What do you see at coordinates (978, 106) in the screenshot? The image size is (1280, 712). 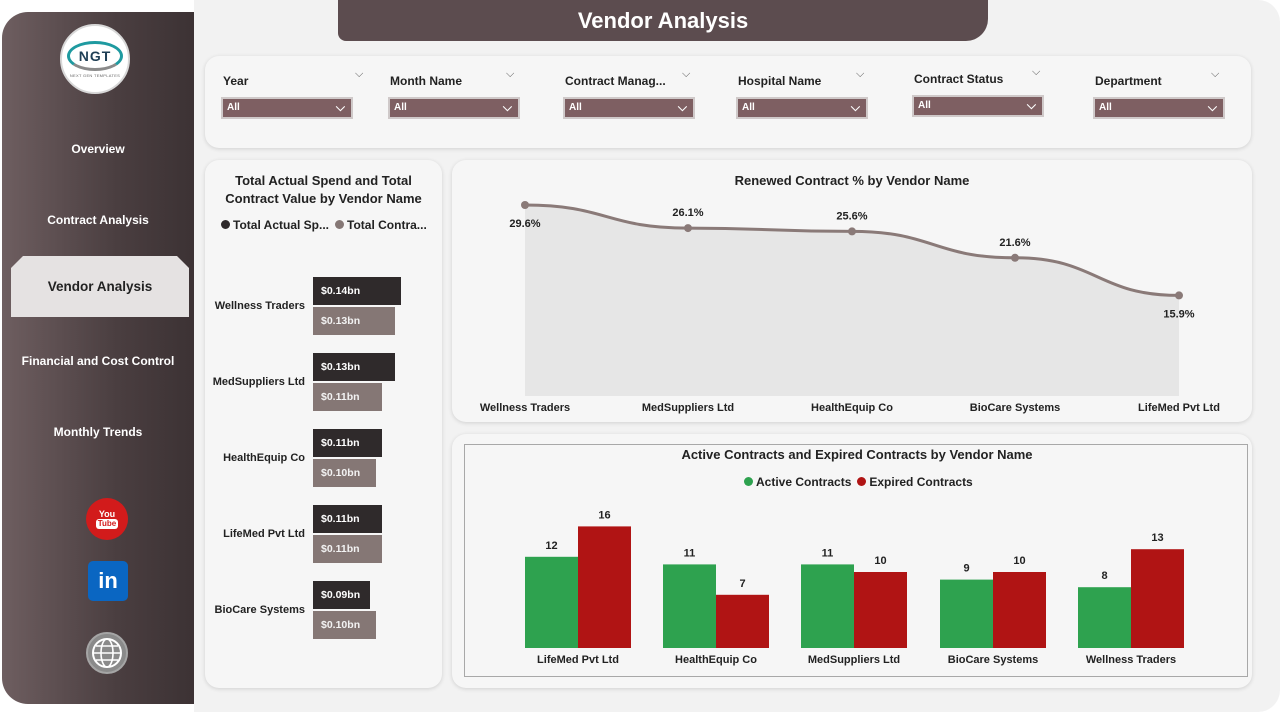 I see `filter-contract-status-select: All ⌵` at bounding box center [978, 106].